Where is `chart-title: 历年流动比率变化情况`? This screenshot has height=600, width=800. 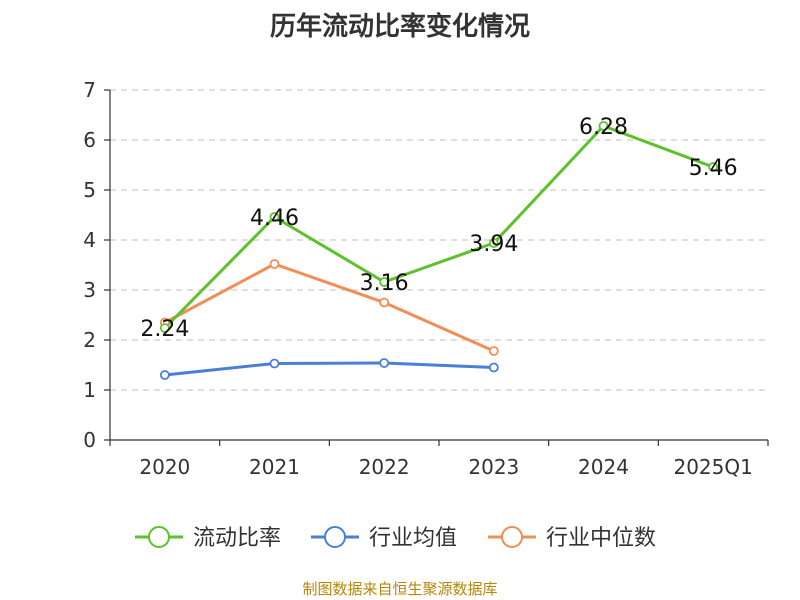 chart-title: 历年流动比率变化情况 is located at coordinates (399, 27).